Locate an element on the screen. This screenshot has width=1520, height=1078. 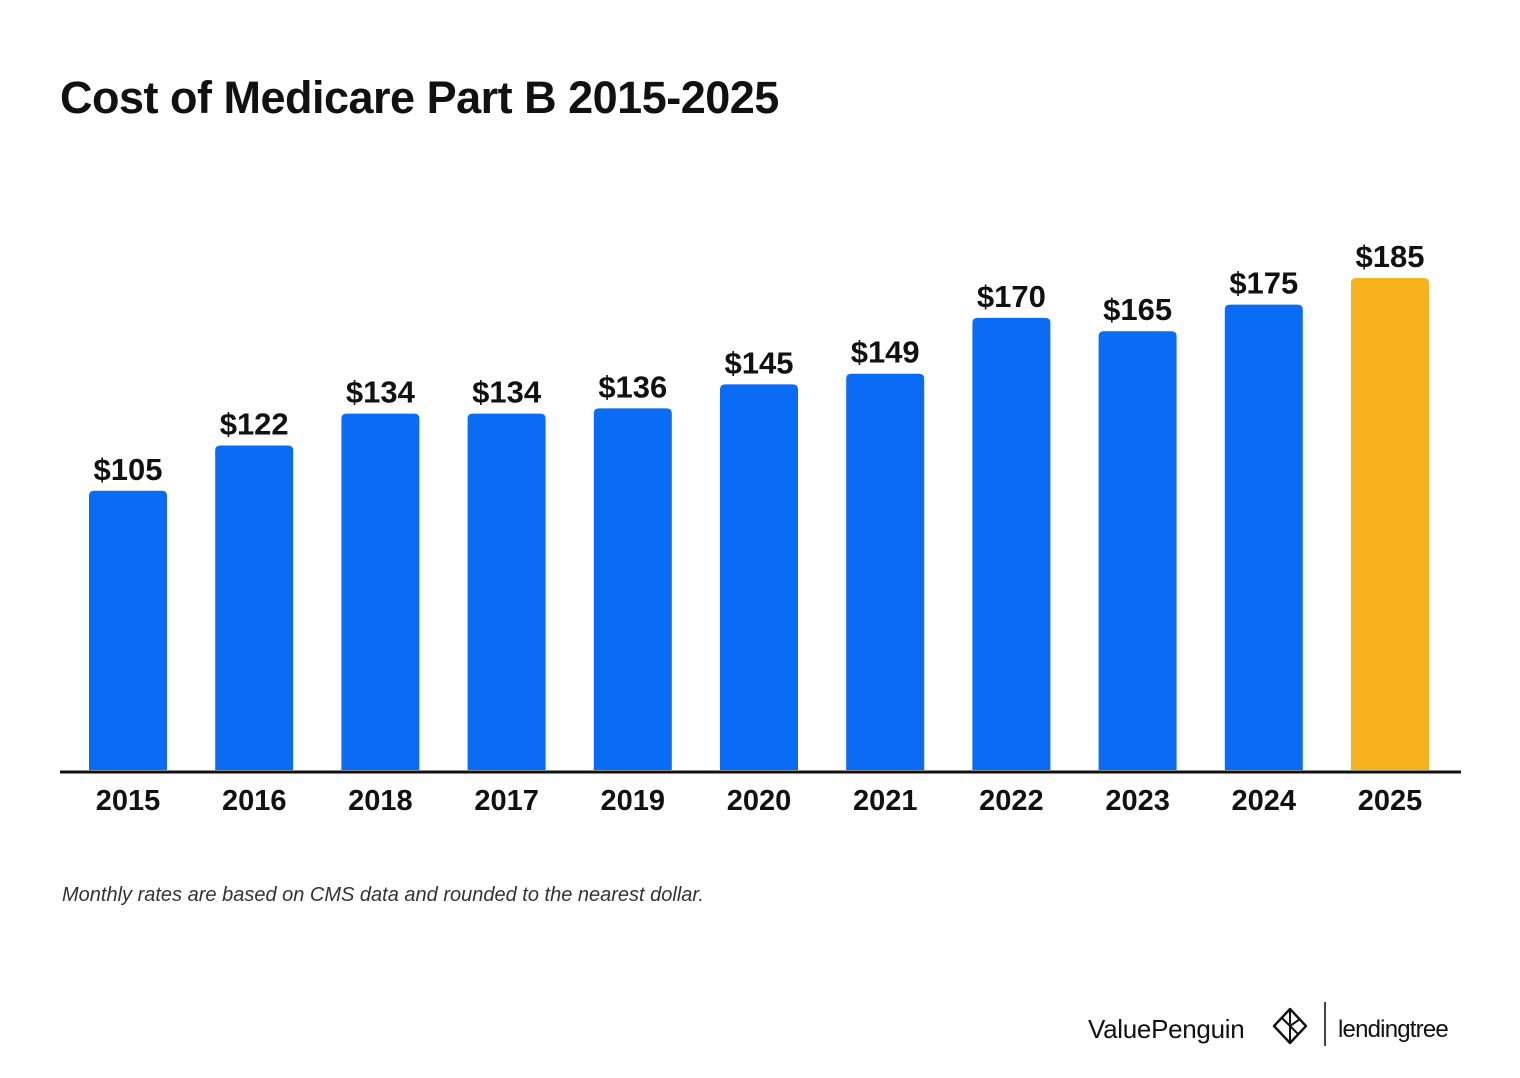
tick-label-2016: 2016 is located at coordinates (254, 801).